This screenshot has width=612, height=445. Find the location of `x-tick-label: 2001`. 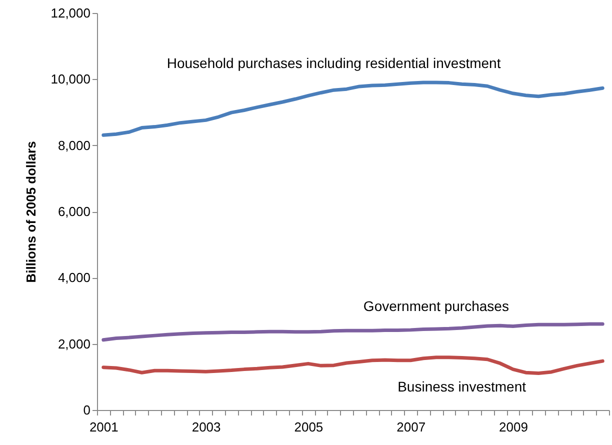

x-tick-label: 2001 is located at coordinates (103, 427).